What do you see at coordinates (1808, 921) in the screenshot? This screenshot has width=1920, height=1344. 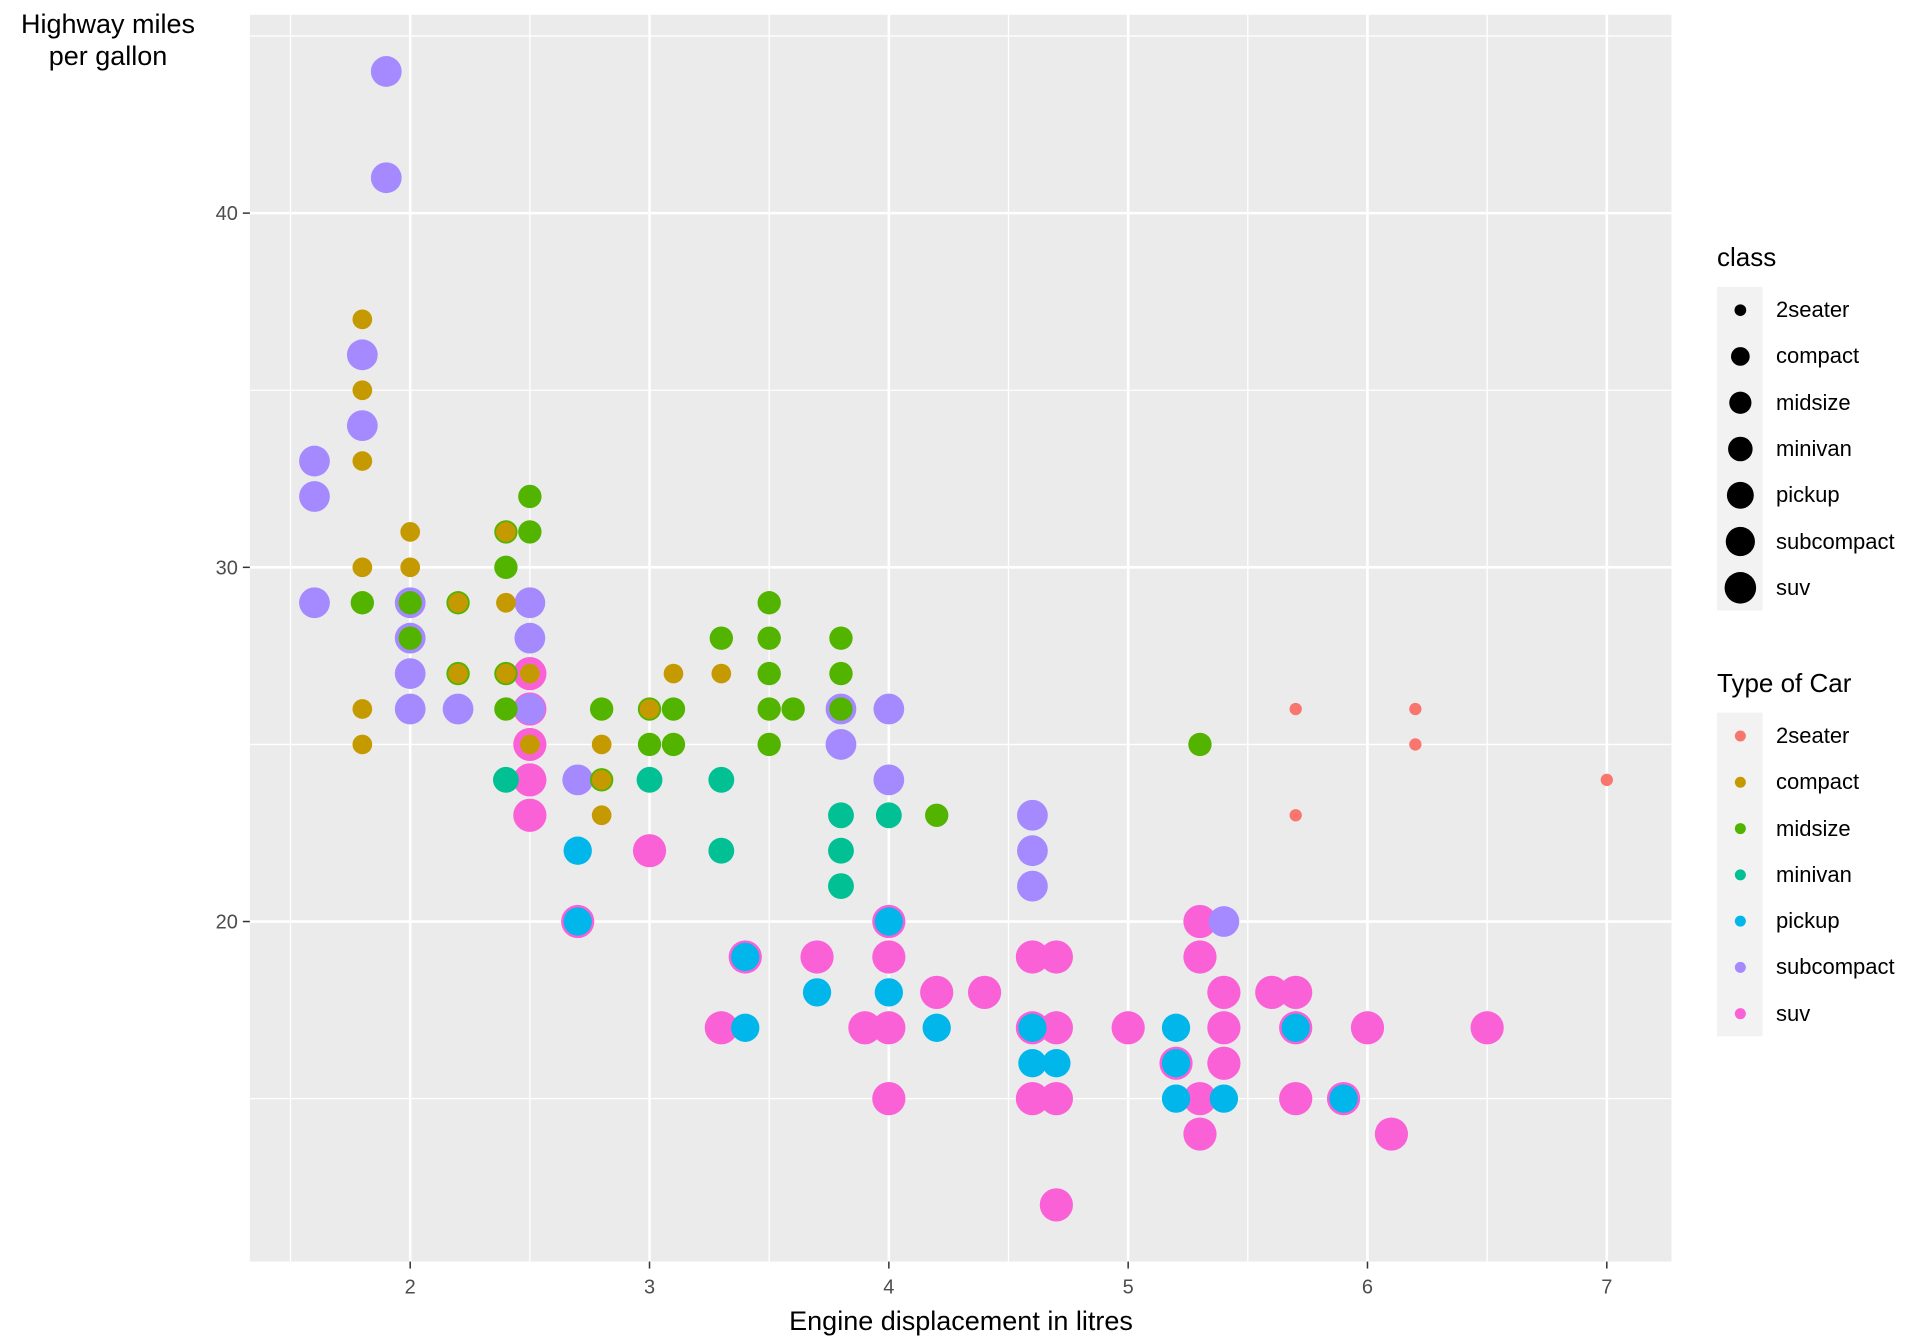 I see `color-legend-label-pickup: pickup` at bounding box center [1808, 921].